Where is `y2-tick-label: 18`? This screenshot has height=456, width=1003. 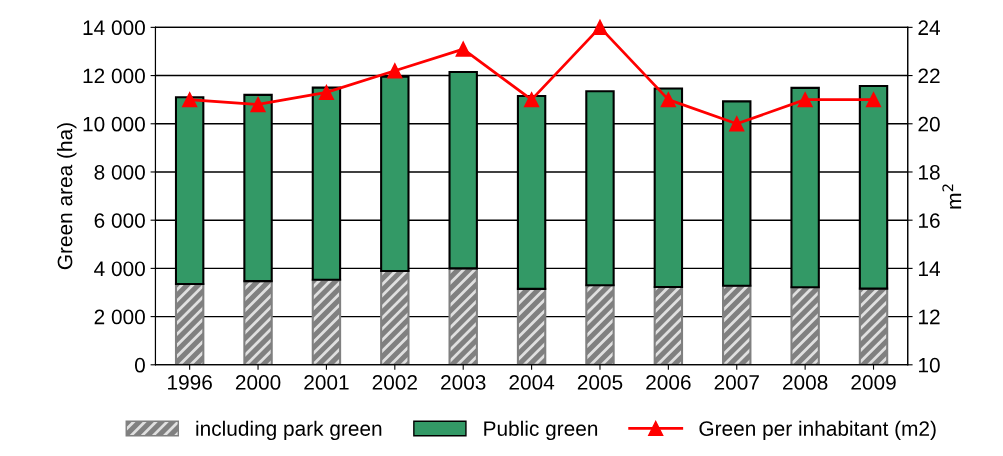
y2-tick-label: 18 is located at coordinates (929, 172).